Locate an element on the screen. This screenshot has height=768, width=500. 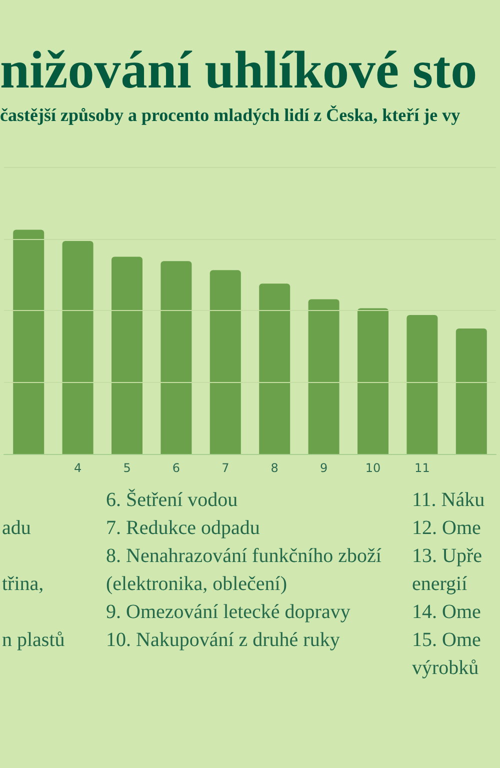
x-tick-label: 9 is located at coordinates (324, 468).